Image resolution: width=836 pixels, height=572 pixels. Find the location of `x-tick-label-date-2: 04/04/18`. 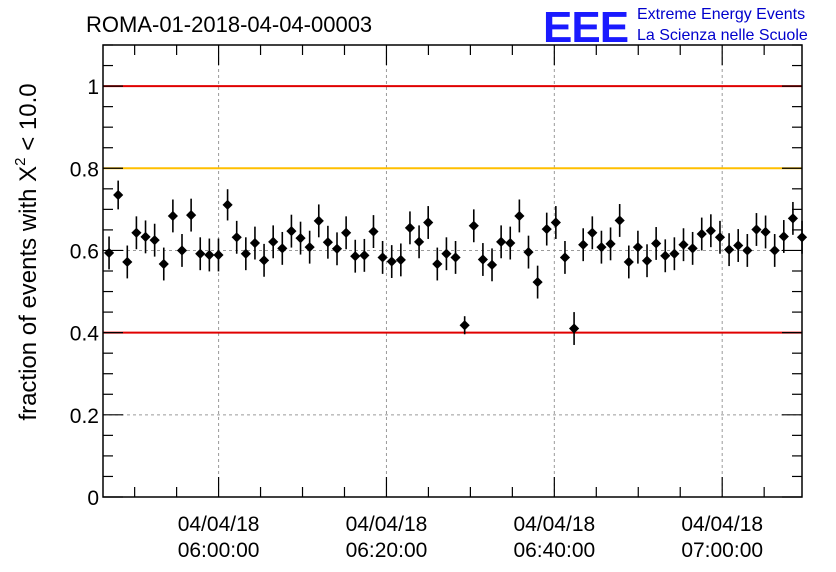

x-tick-label-date-2: 04/04/18 is located at coordinates (554, 524).